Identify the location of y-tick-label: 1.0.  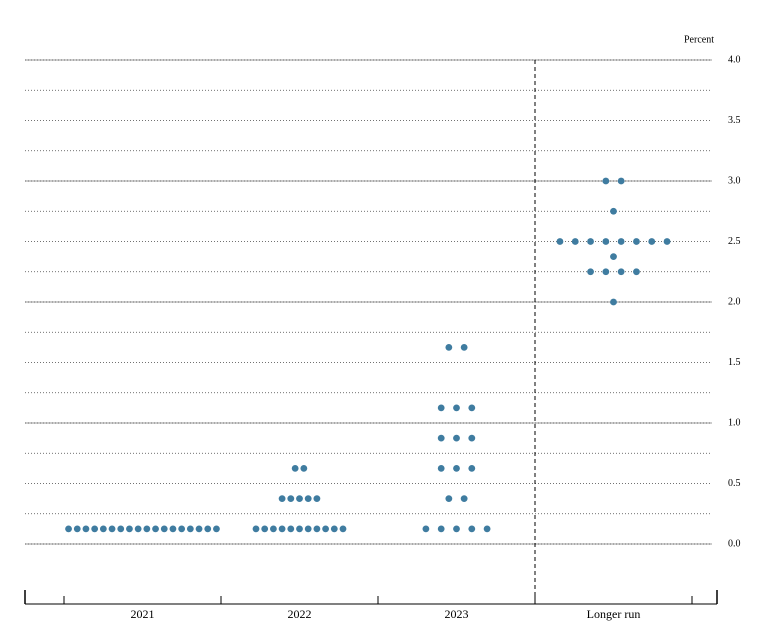
(734, 422).